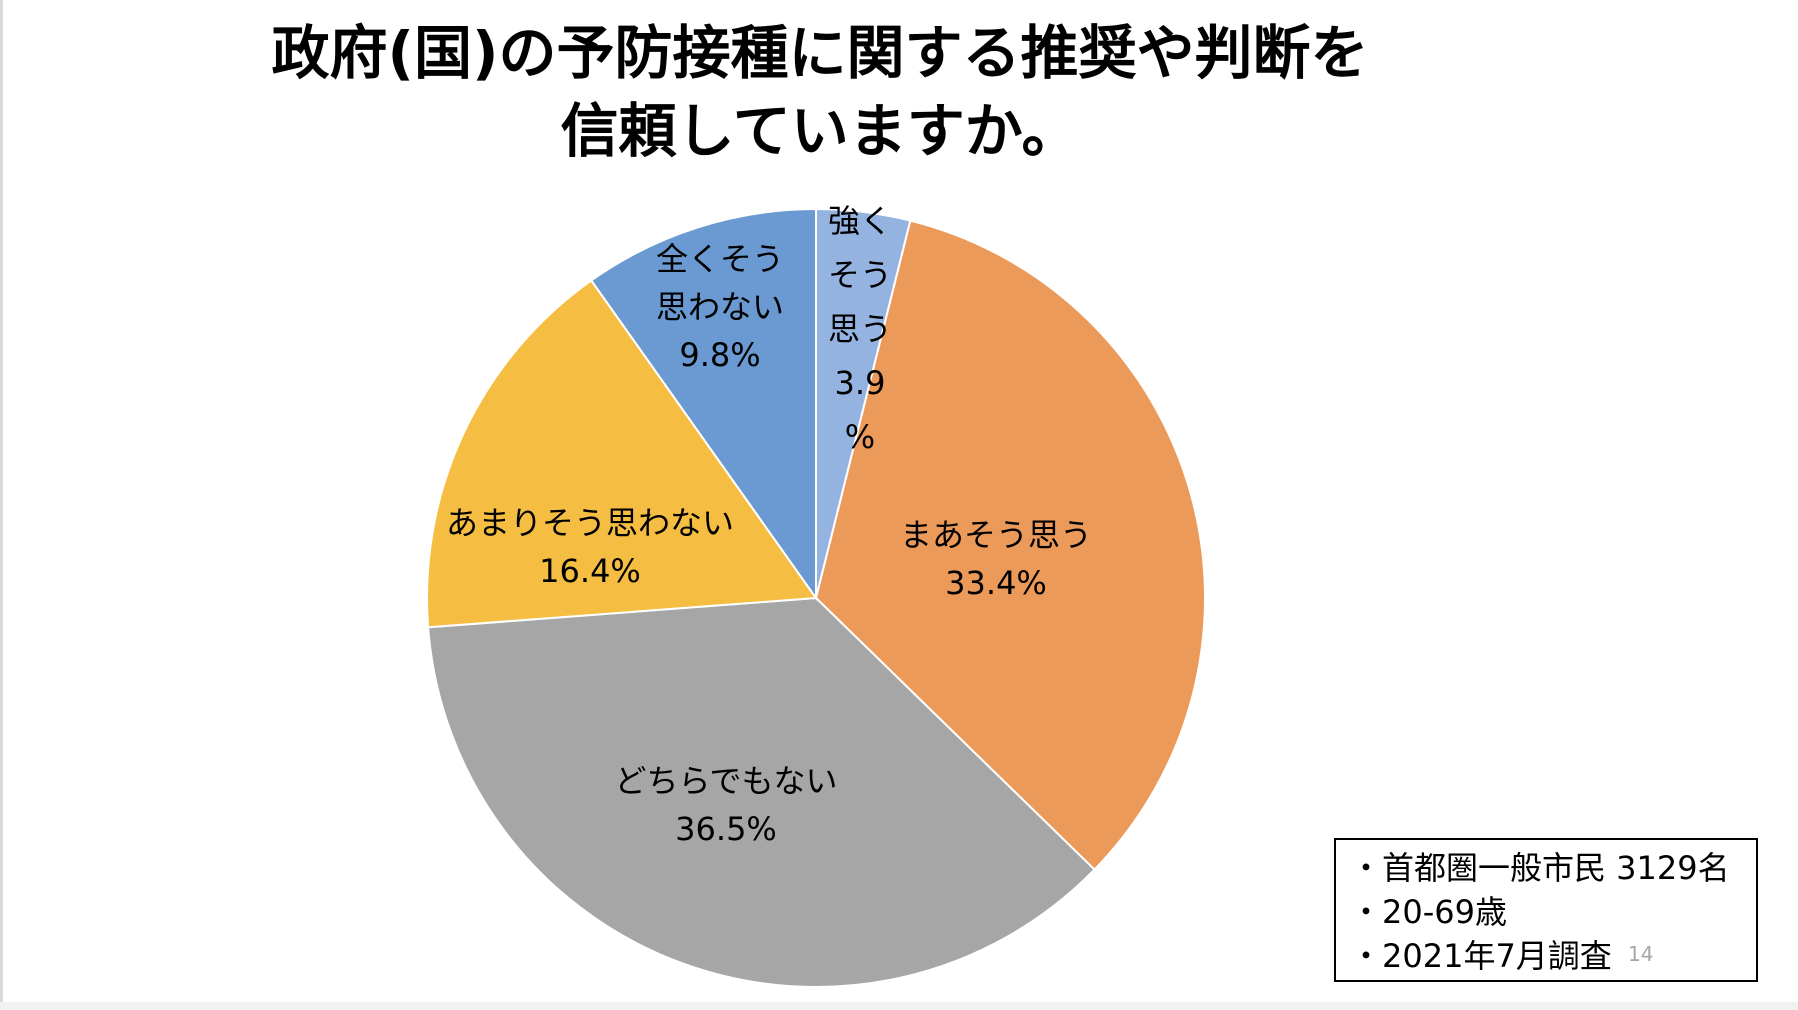 The image size is (1798, 1010). Describe the element at coordinates (860, 275) in the screenshot. I see `data-label-strongly-agree-line-2: そう` at that location.